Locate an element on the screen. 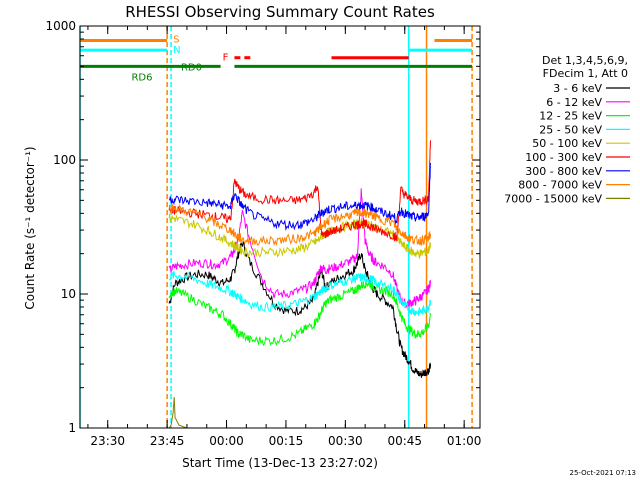 Image resolution: width=640 pixels, height=480 pixels. footer-date: 25-Oct-2021 07:13 is located at coordinates (603, 473).